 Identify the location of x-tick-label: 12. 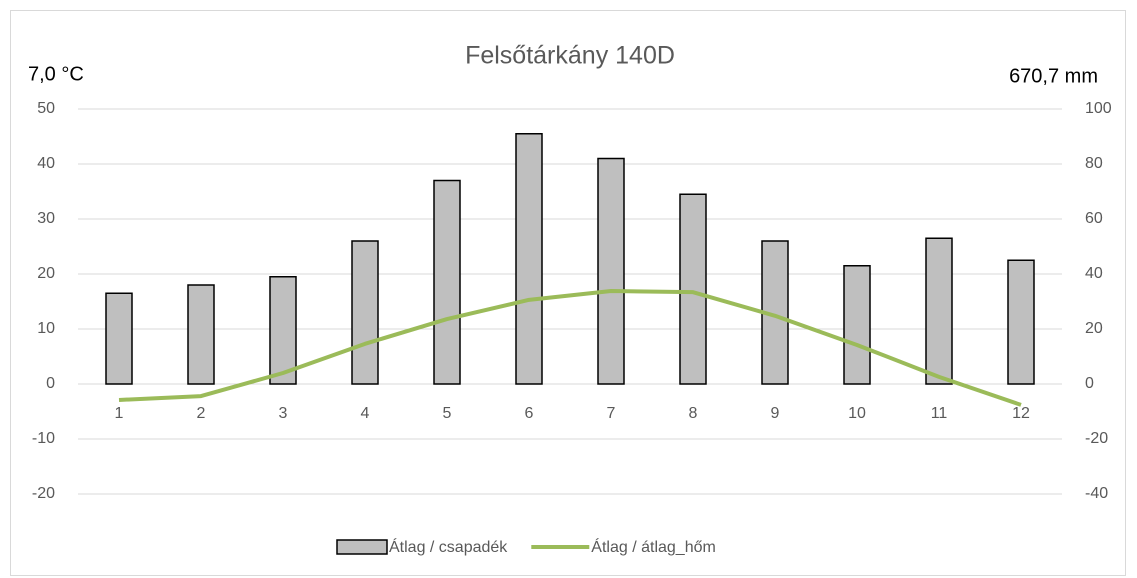
(1021, 413).